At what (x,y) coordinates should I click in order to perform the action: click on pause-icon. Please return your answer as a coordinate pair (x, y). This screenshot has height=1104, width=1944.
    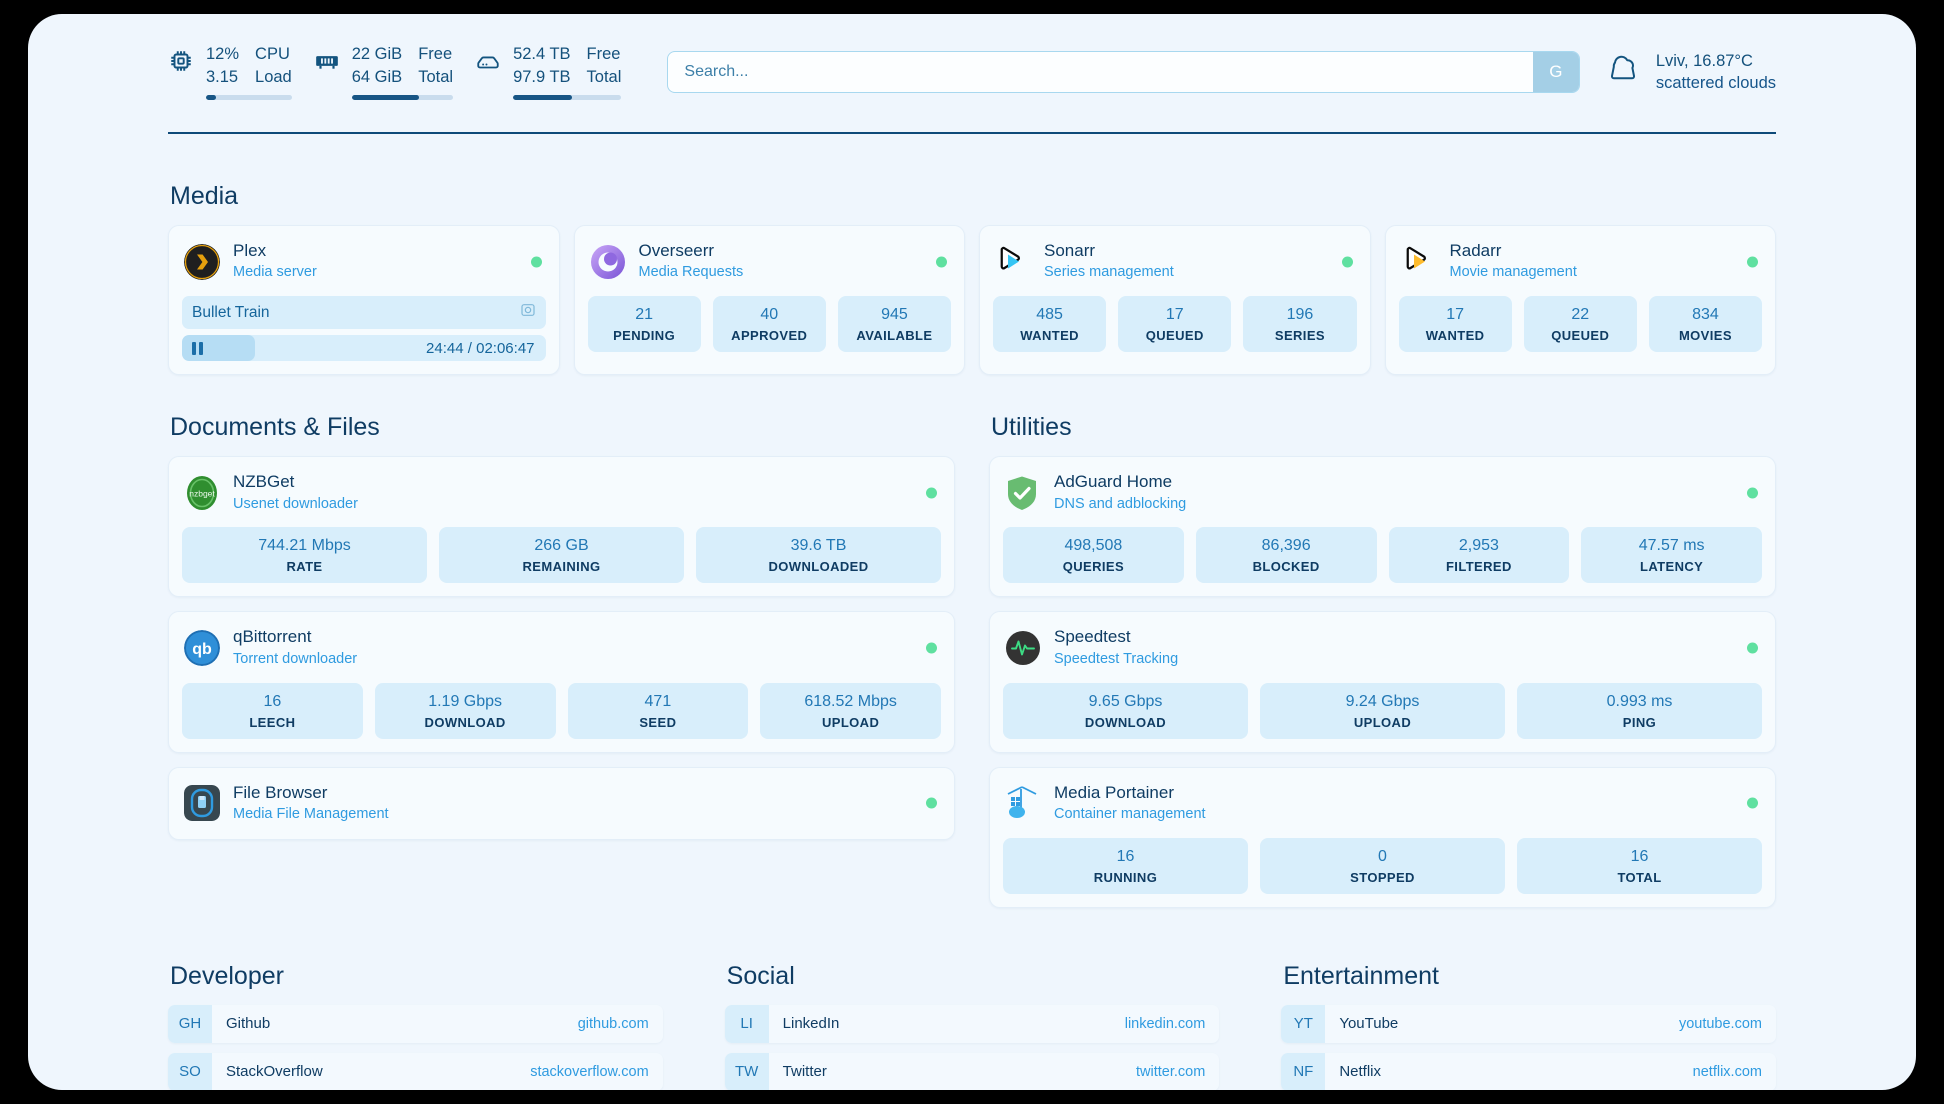
    Looking at the image, I should click on (197, 348).